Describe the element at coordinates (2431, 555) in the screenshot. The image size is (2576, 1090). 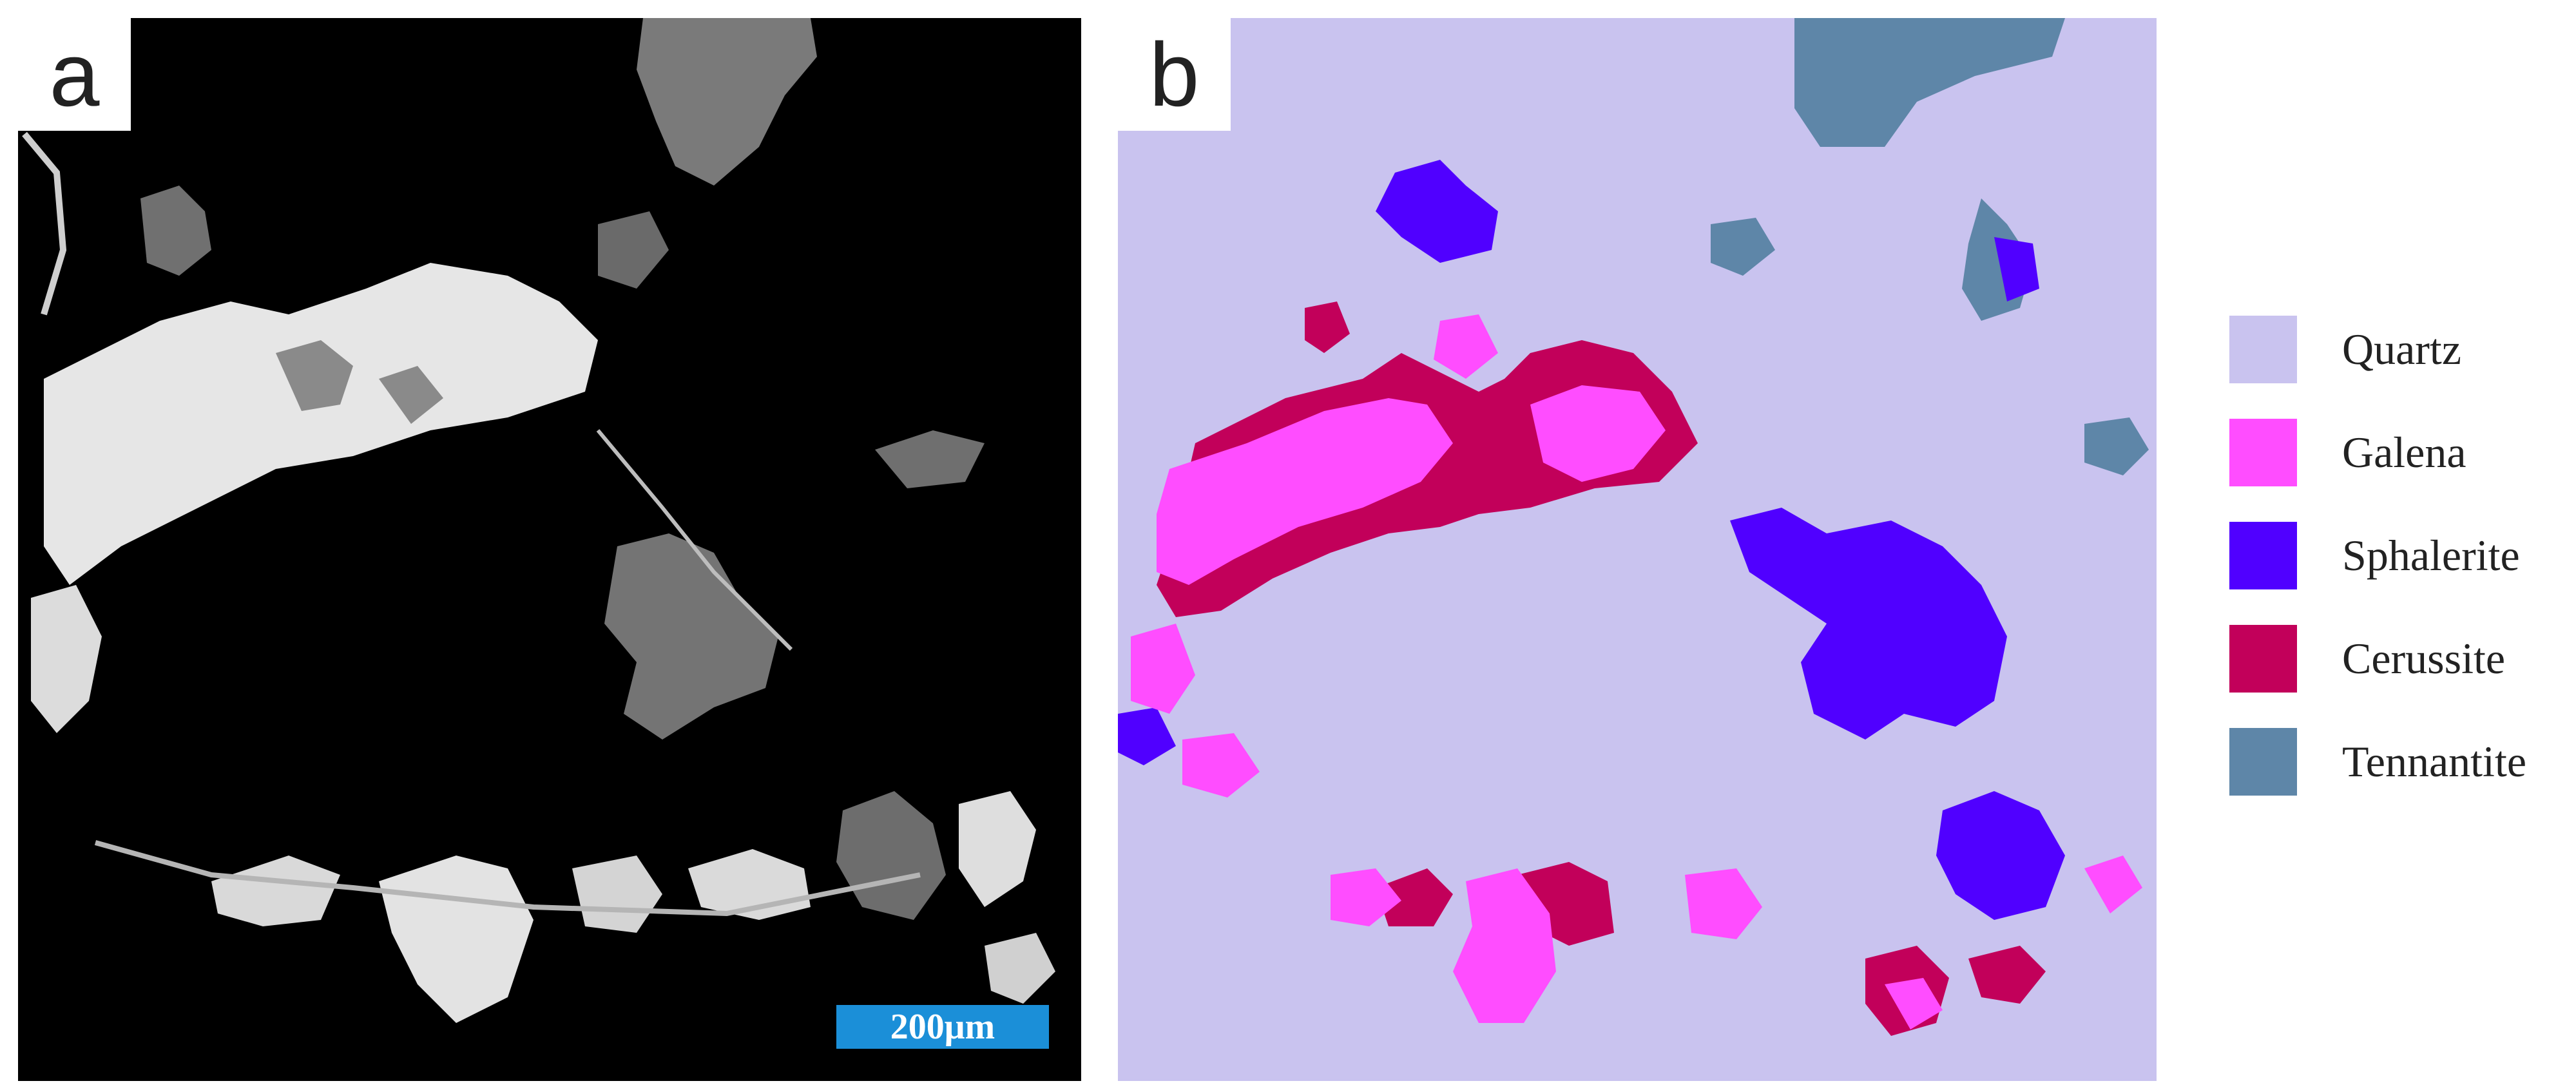
I see `legend-label: Sphalerite` at that location.